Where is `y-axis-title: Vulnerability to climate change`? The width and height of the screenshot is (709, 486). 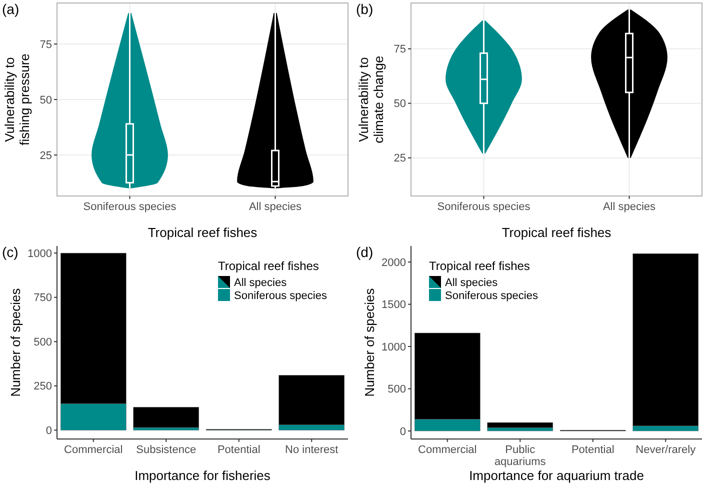 y-axis-title: Vulnerability to climate change is located at coordinates (371, 100).